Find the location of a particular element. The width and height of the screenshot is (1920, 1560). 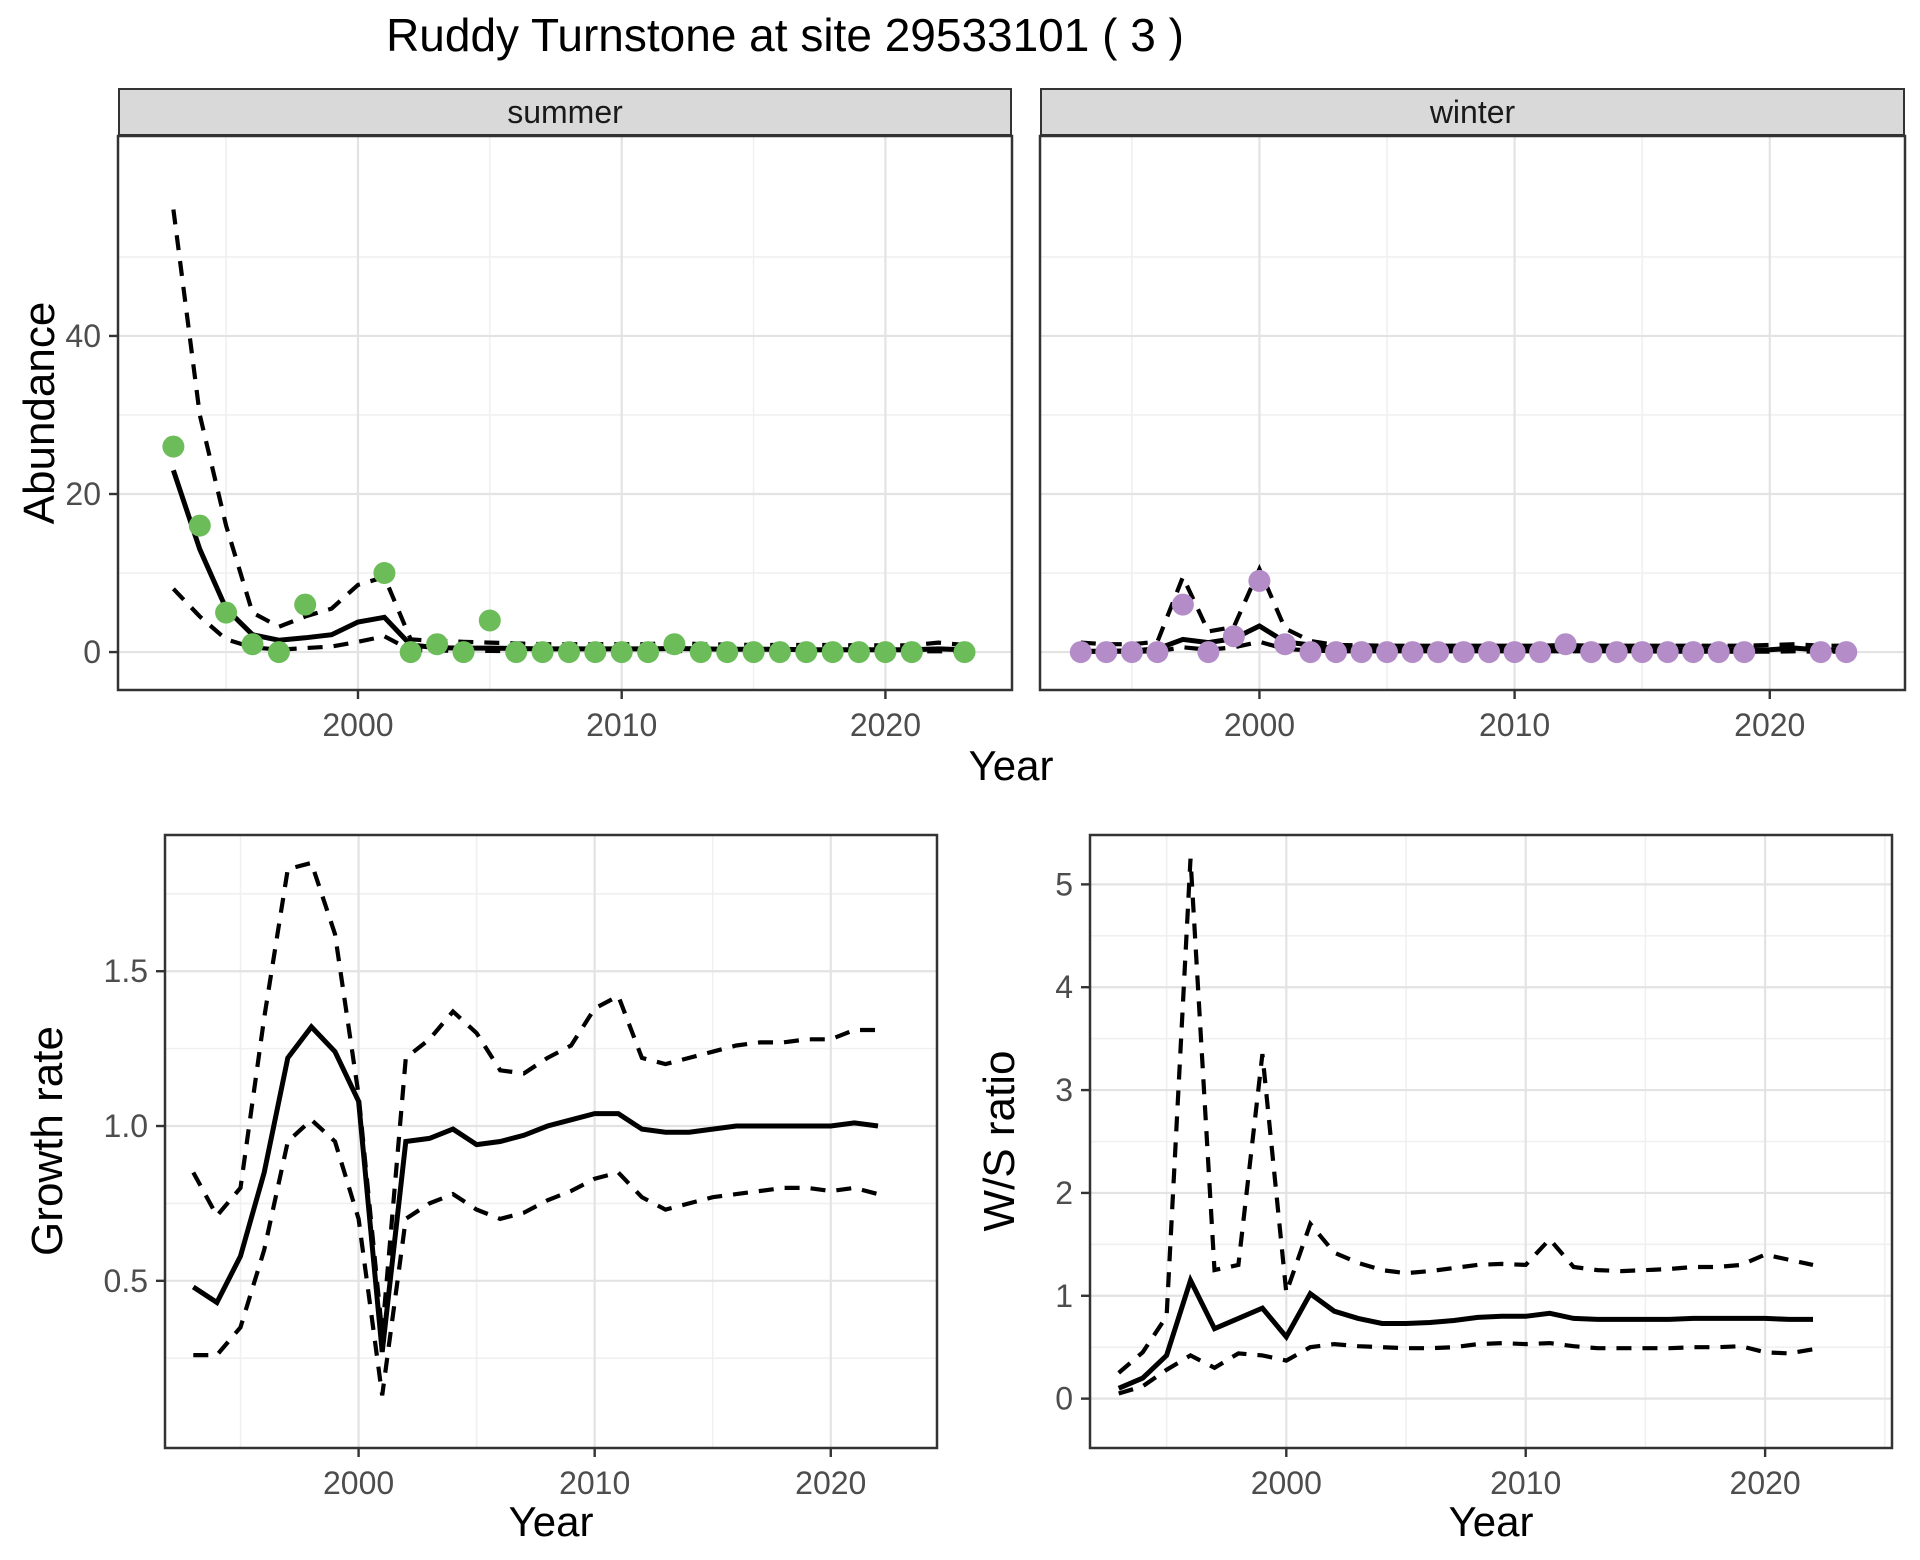

y-tick-label: 1.5 is located at coordinates (126, 971).